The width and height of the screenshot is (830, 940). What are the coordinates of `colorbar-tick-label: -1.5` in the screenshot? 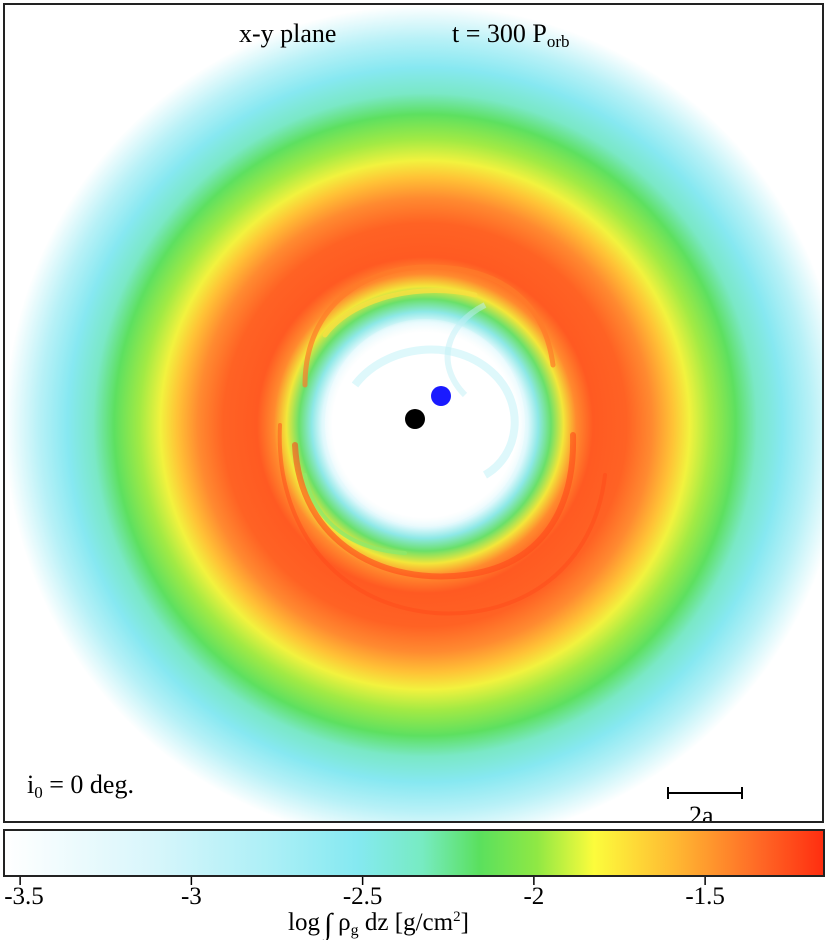 It's located at (705, 896).